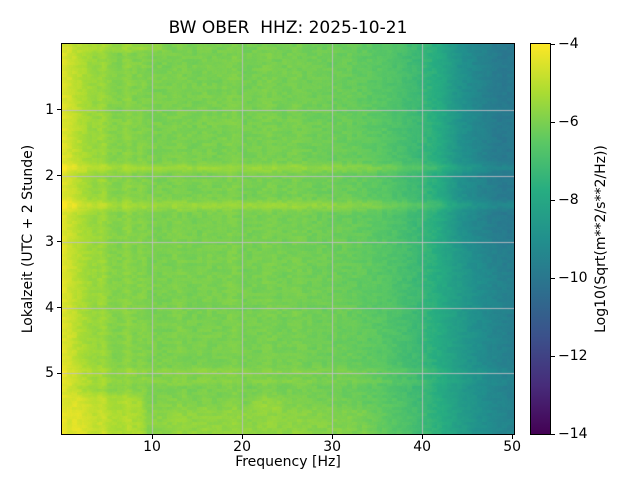 This screenshot has height=480, width=640. I want to click on colorbar-tick-label: −6, so click(568, 122).